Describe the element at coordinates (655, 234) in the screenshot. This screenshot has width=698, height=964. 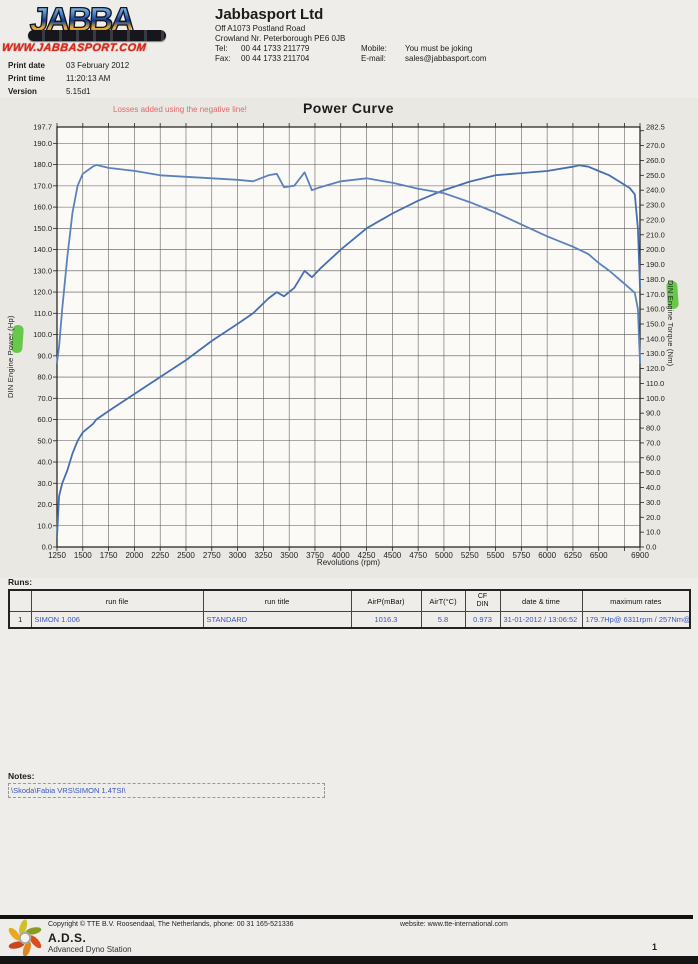
I see `right-axis-tick-label: 210.0` at that location.